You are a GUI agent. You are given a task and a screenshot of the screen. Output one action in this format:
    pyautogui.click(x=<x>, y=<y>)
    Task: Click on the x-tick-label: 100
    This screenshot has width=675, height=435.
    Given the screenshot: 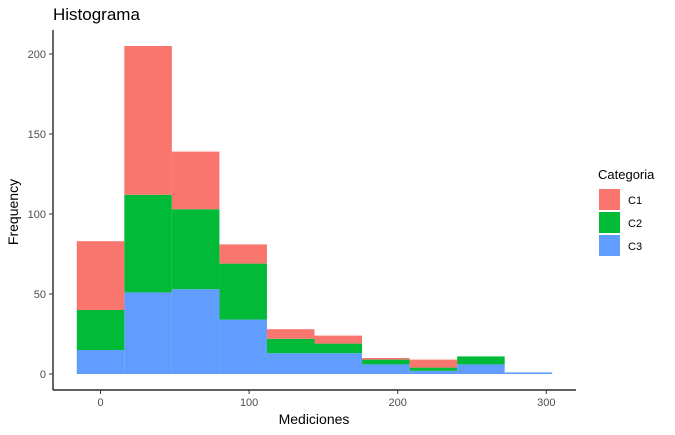 What is the action you would take?
    pyautogui.click(x=249, y=403)
    